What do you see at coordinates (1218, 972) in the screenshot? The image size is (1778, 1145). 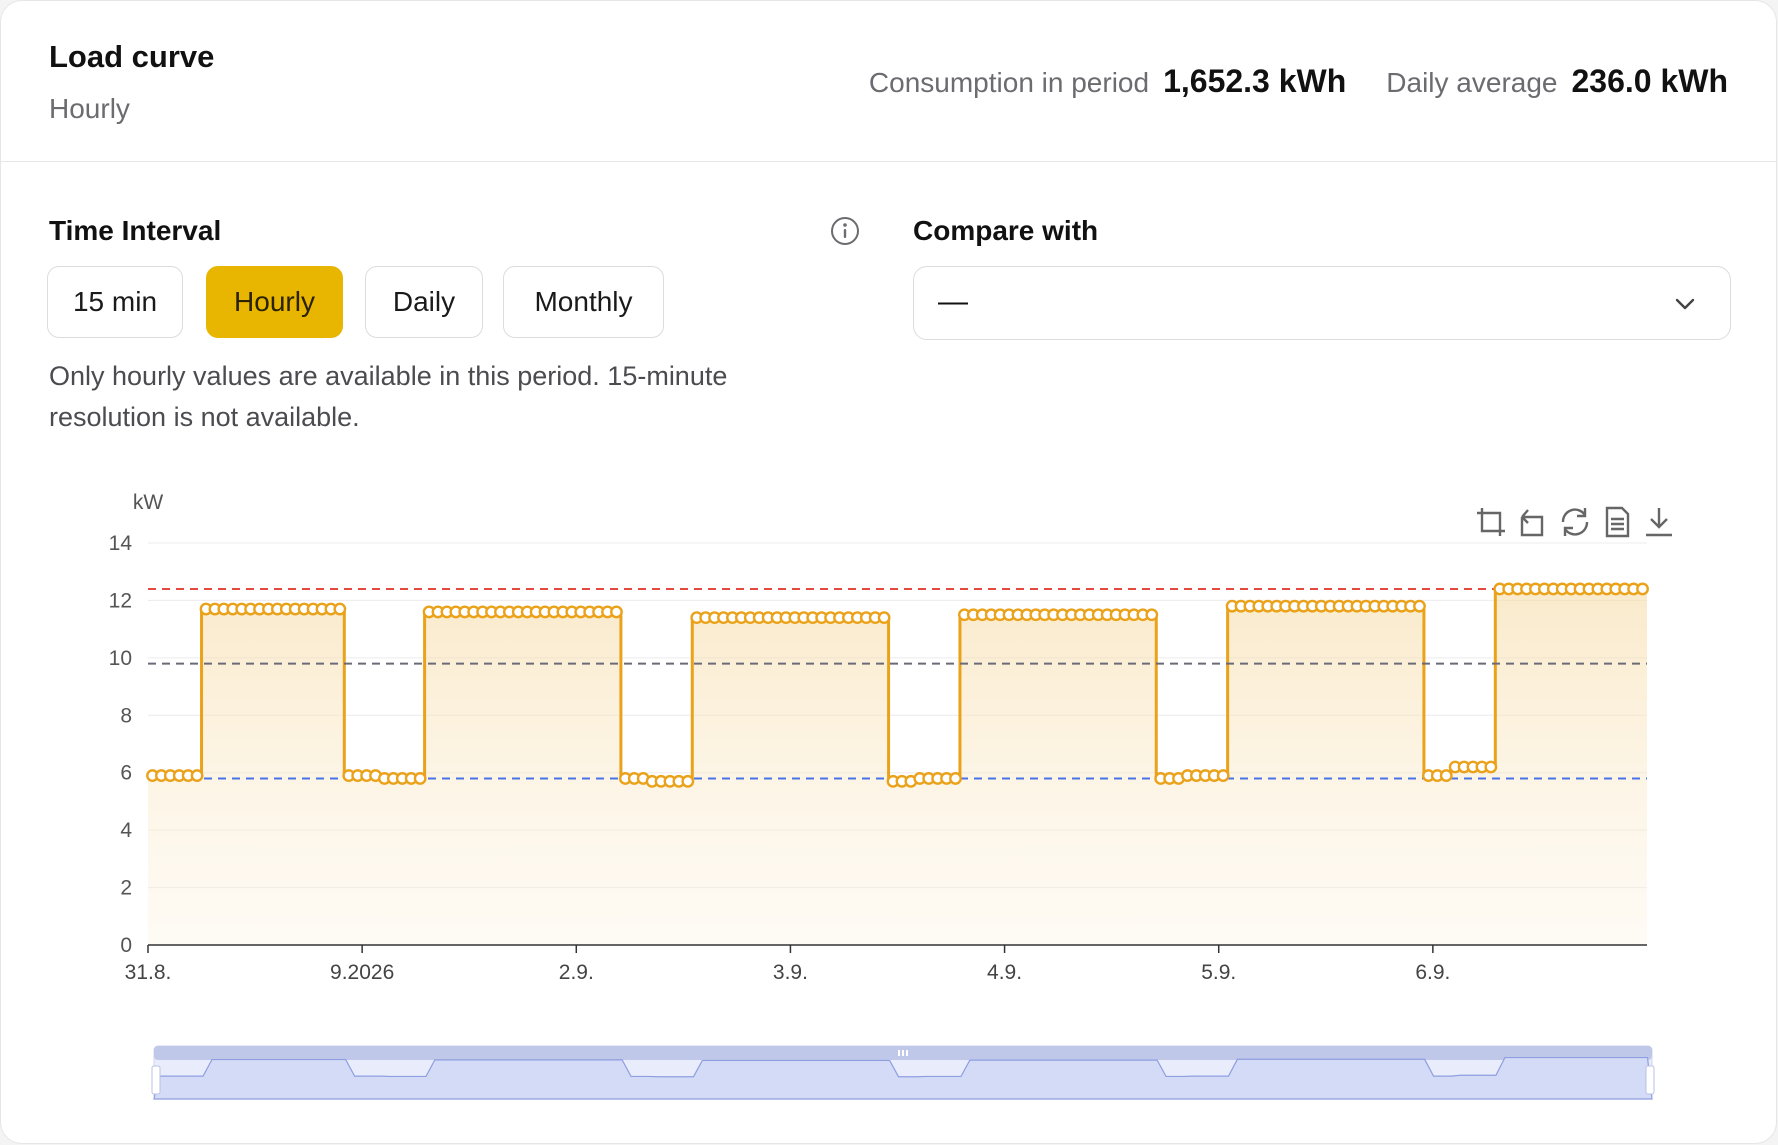 I see `x-tick-label: 5.9.` at bounding box center [1218, 972].